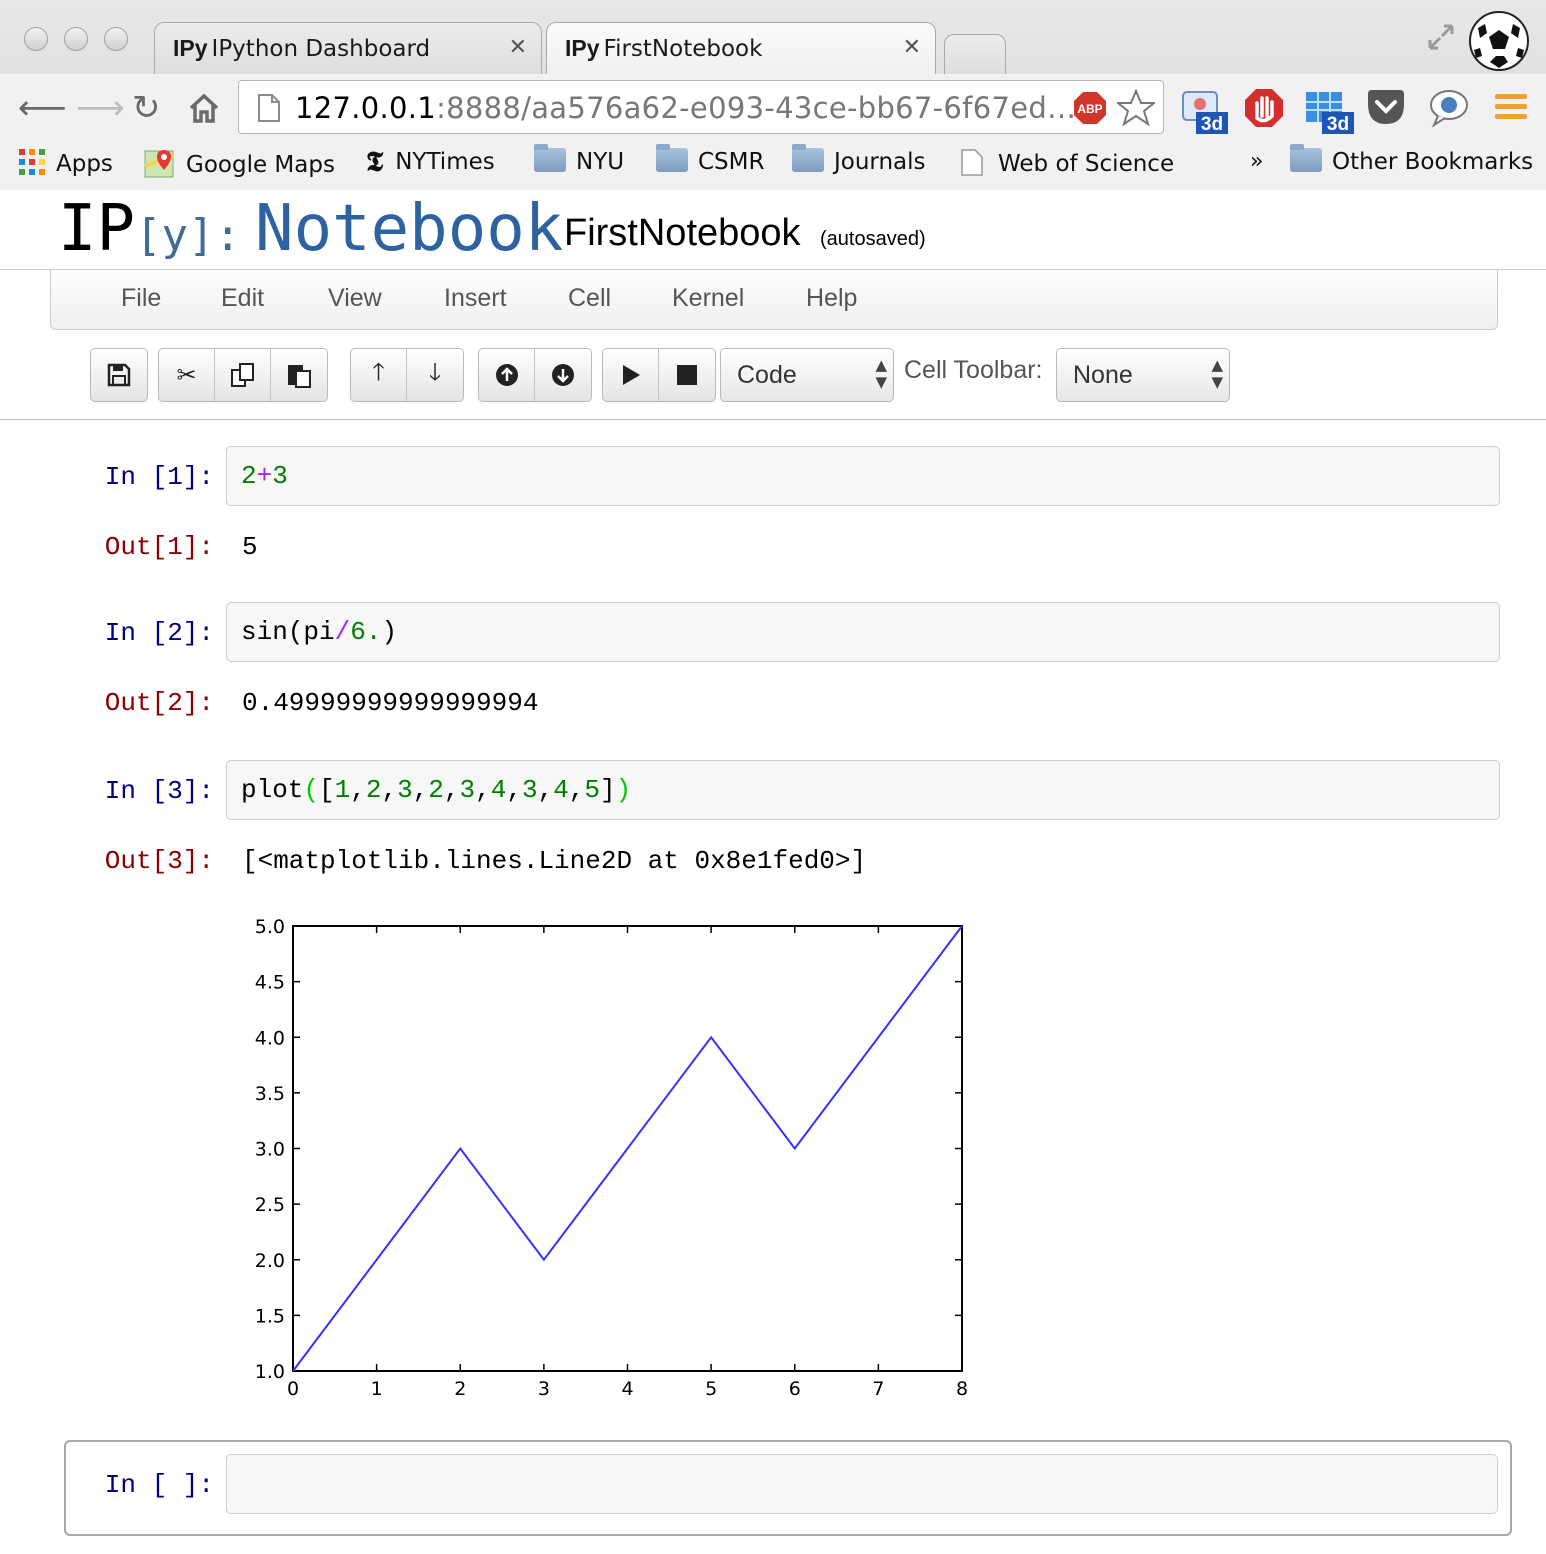 This screenshot has height=1554, width=1546. I want to click on window-minimize-button, so click(76, 39).